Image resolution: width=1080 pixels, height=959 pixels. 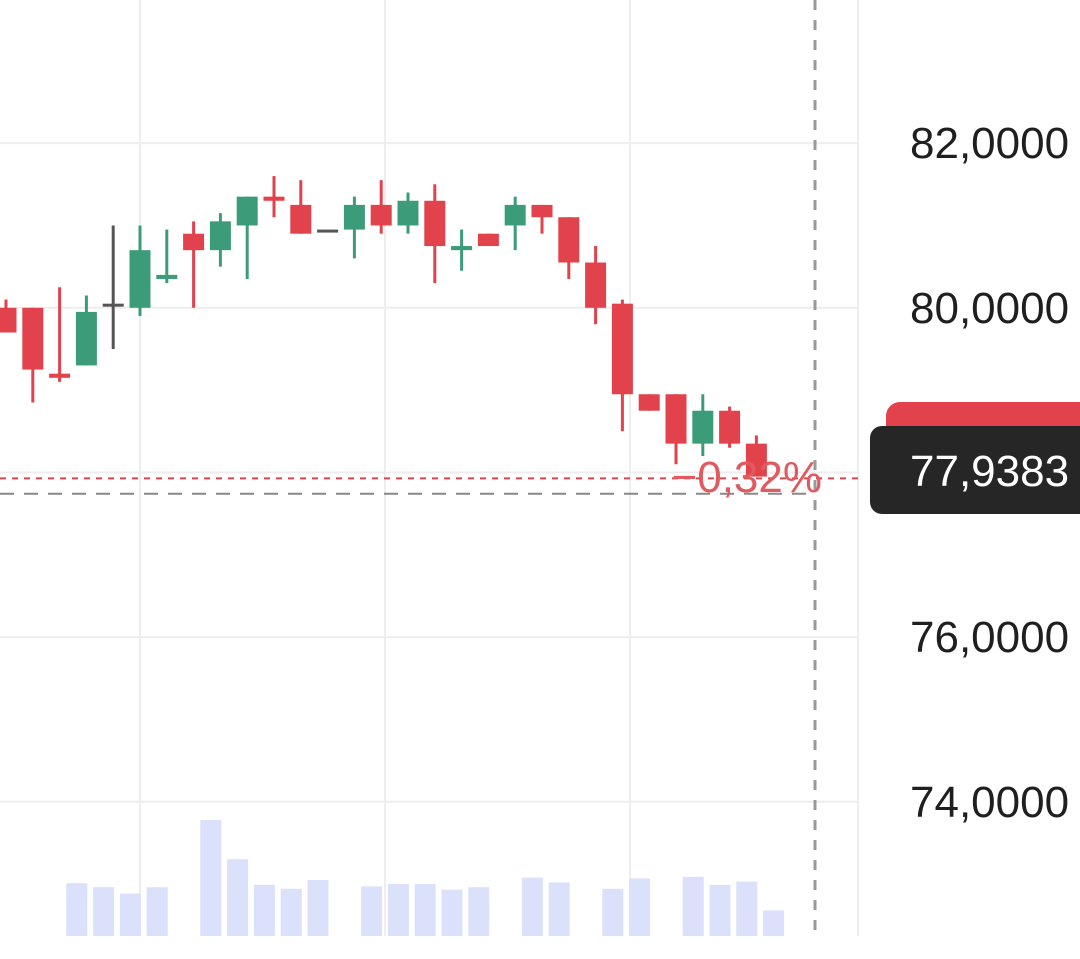 I want to click on price-tag-background, so click(x=975, y=470).